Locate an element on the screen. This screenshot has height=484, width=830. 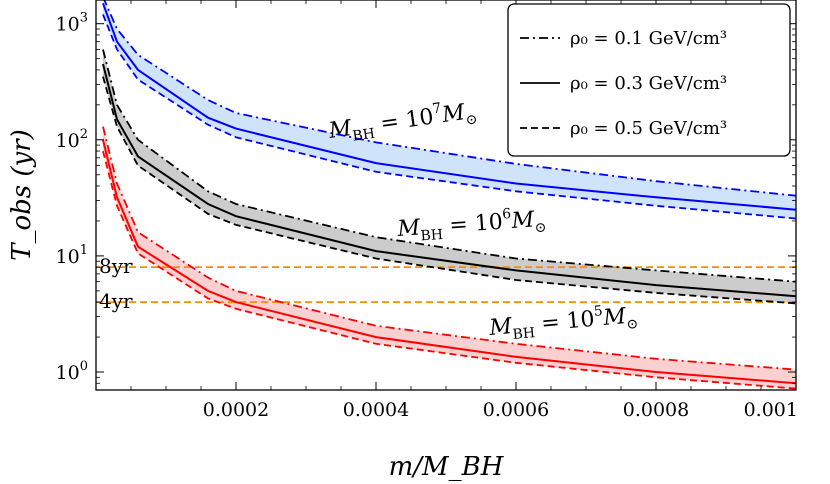
x-tick-label: 0.0004 is located at coordinates (376, 410).